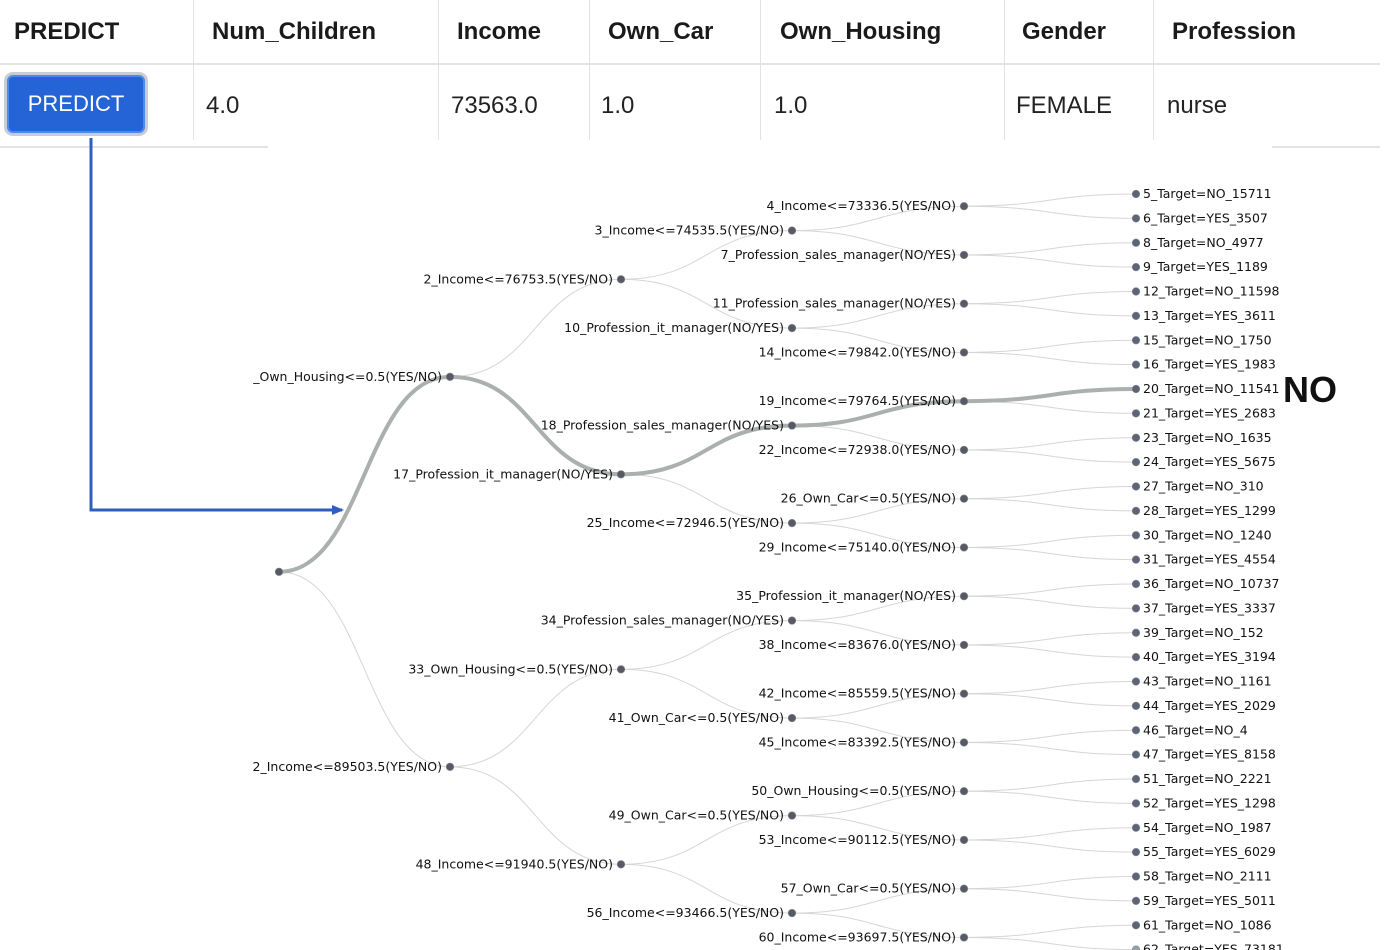 This screenshot has width=1400, height=950. Describe the element at coordinates (857, 400) in the screenshot. I see `split-node-label: 19_Income<=79764.5(YES/NO)` at that location.